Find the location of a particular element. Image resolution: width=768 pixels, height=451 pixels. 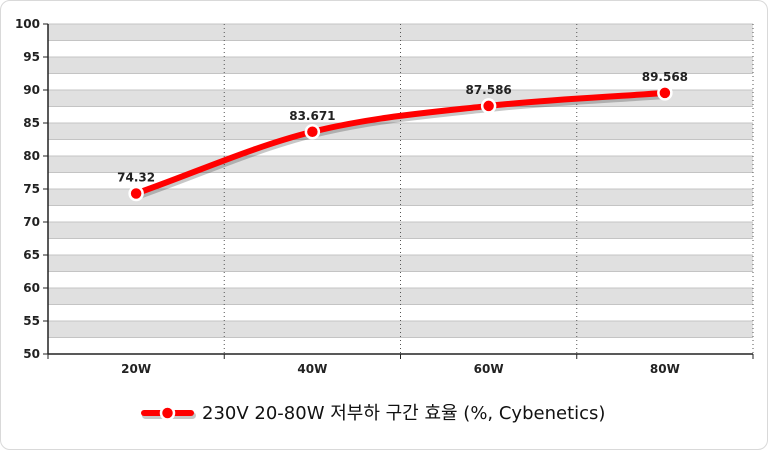

data-label: 74.32 is located at coordinates (136, 177).